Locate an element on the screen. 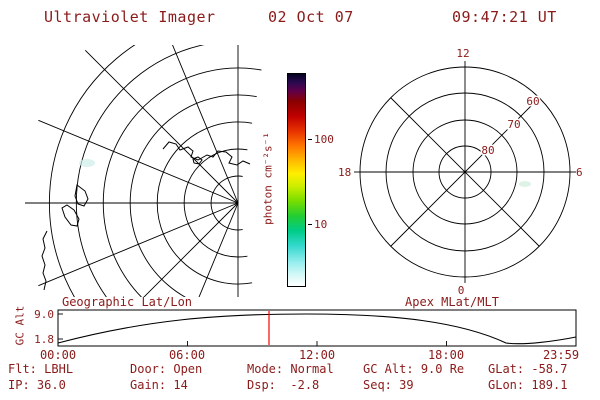  status-label: GC Alt: is located at coordinates (388, 369).